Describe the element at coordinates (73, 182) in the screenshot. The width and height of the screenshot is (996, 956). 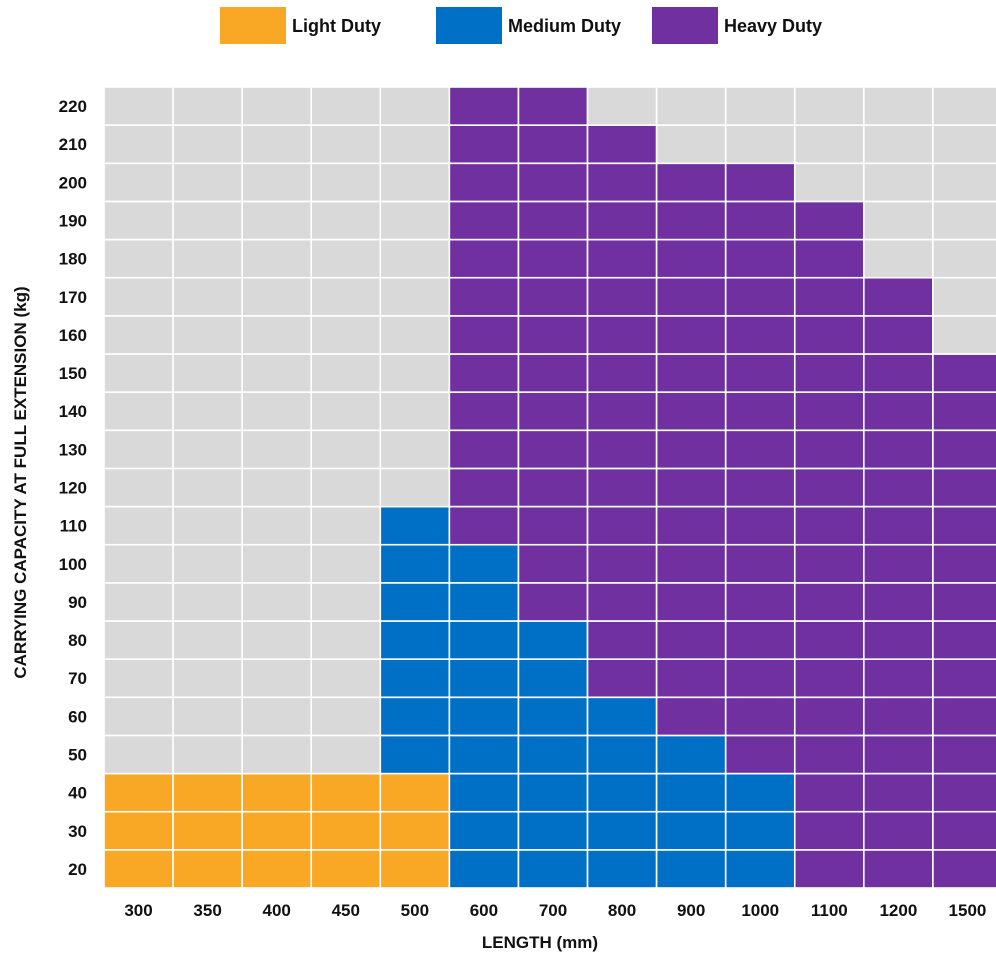
I see `y-tick-label: 200` at that location.